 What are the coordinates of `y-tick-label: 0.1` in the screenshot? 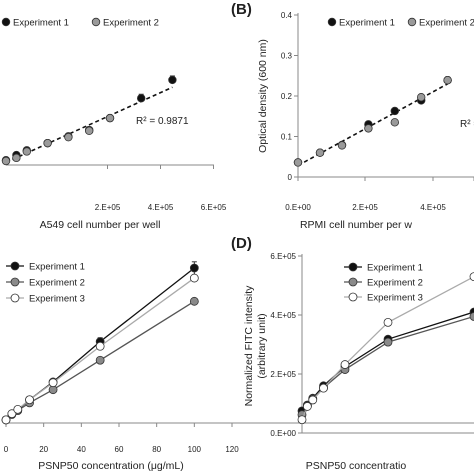 It's located at (287, 137).